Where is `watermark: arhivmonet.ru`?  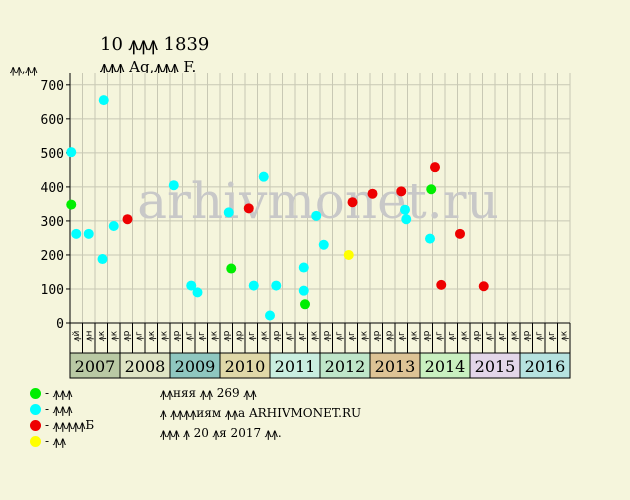
watermark: arhivmonet.ru is located at coordinates (318, 201).